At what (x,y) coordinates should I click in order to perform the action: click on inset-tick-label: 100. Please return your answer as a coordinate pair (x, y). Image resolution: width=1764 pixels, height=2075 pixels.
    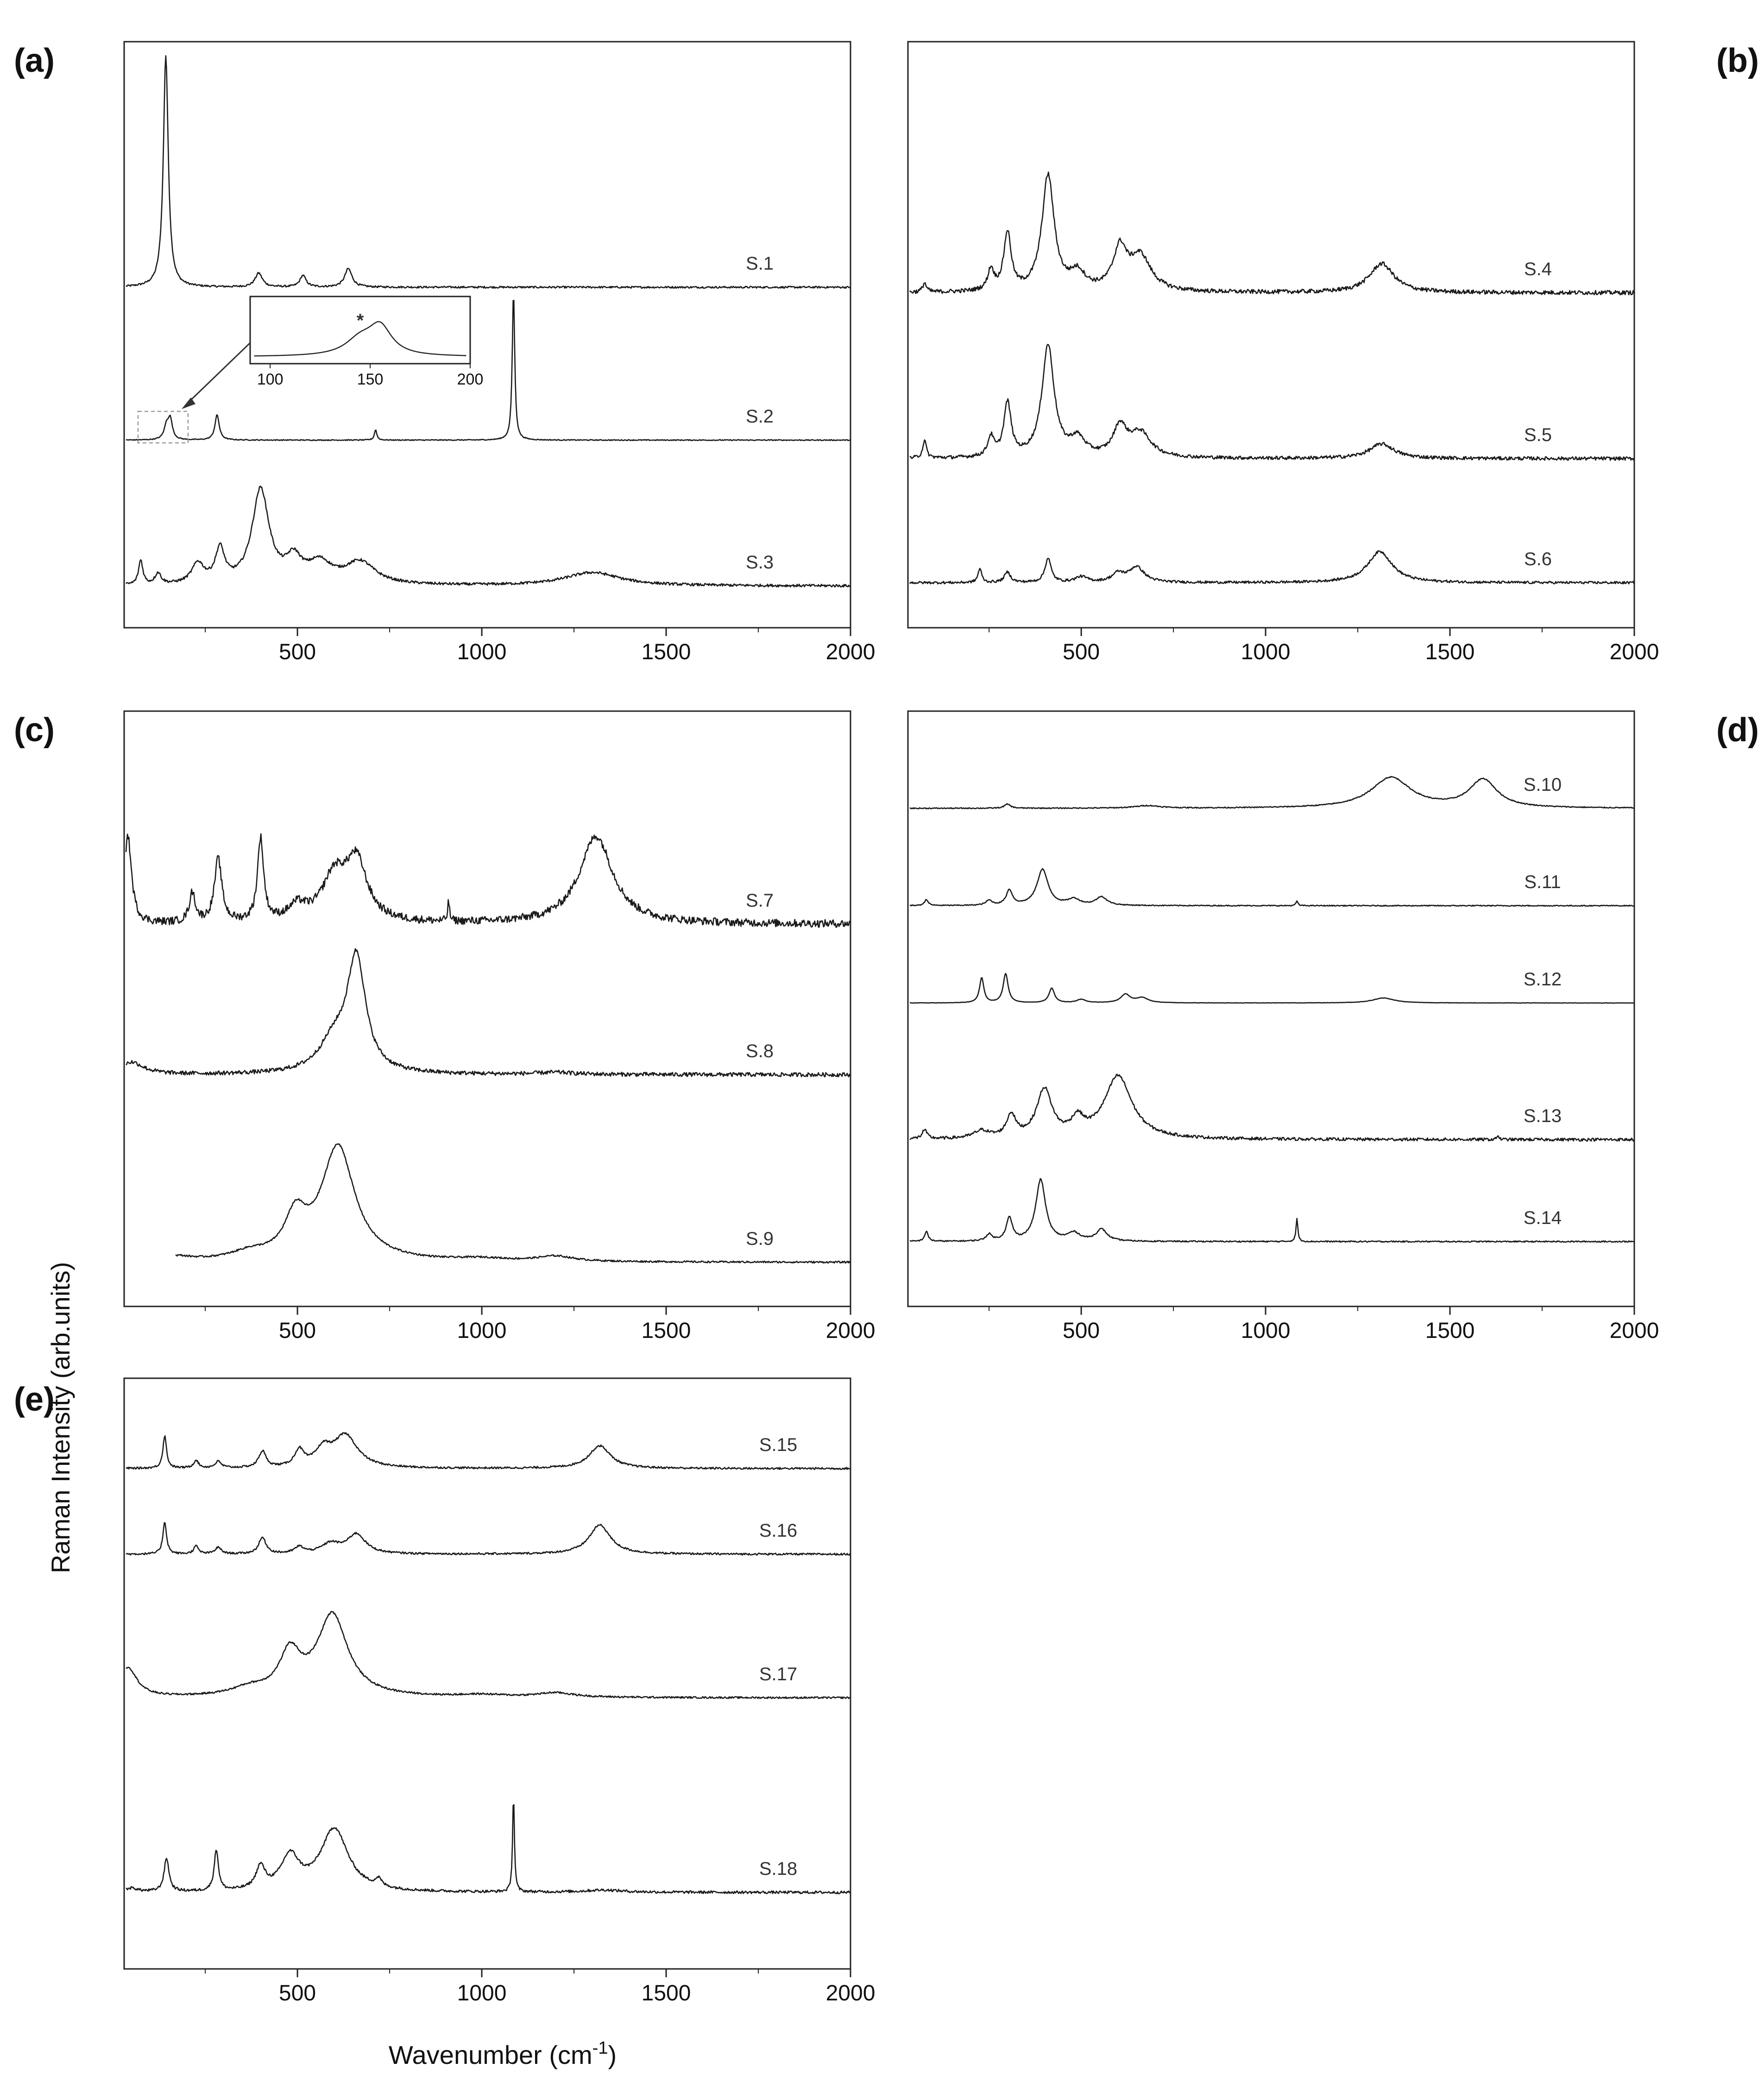
    Looking at the image, I should click on (270, 379).